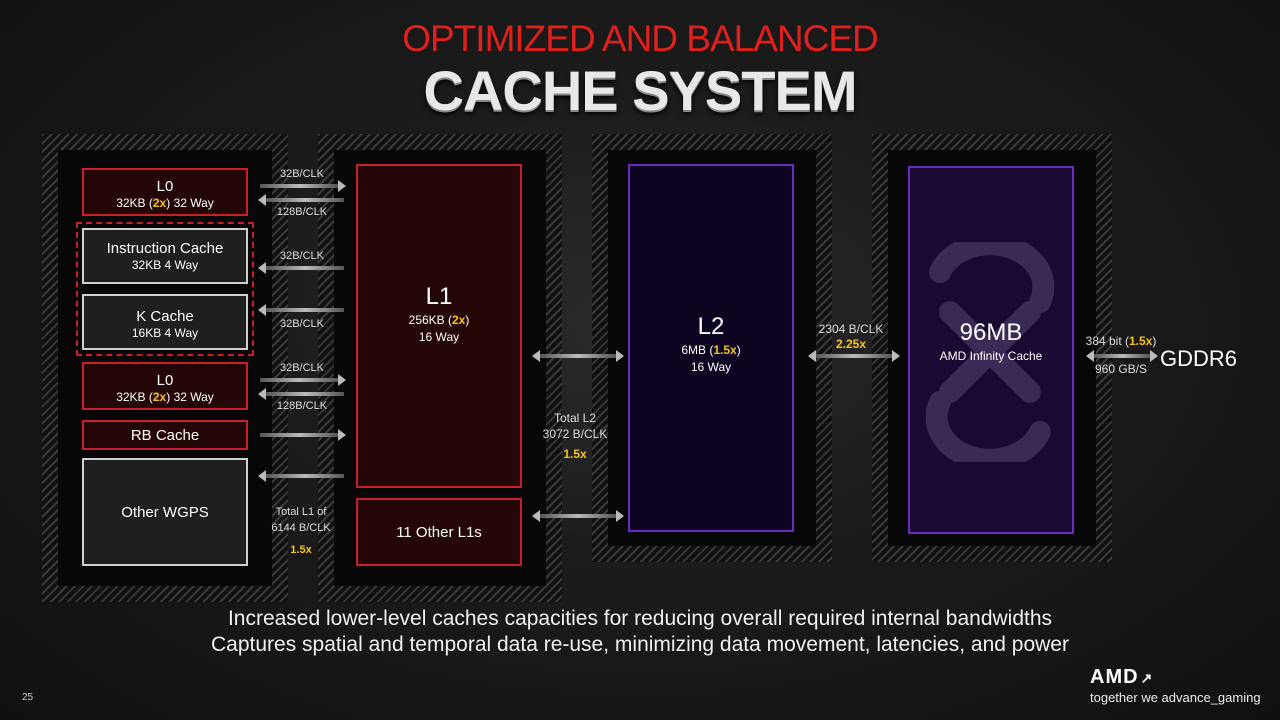  Describe the element at coordinates (991, 332) in the screenshot. I see `infinity-cache-size: 96MB` at that location.